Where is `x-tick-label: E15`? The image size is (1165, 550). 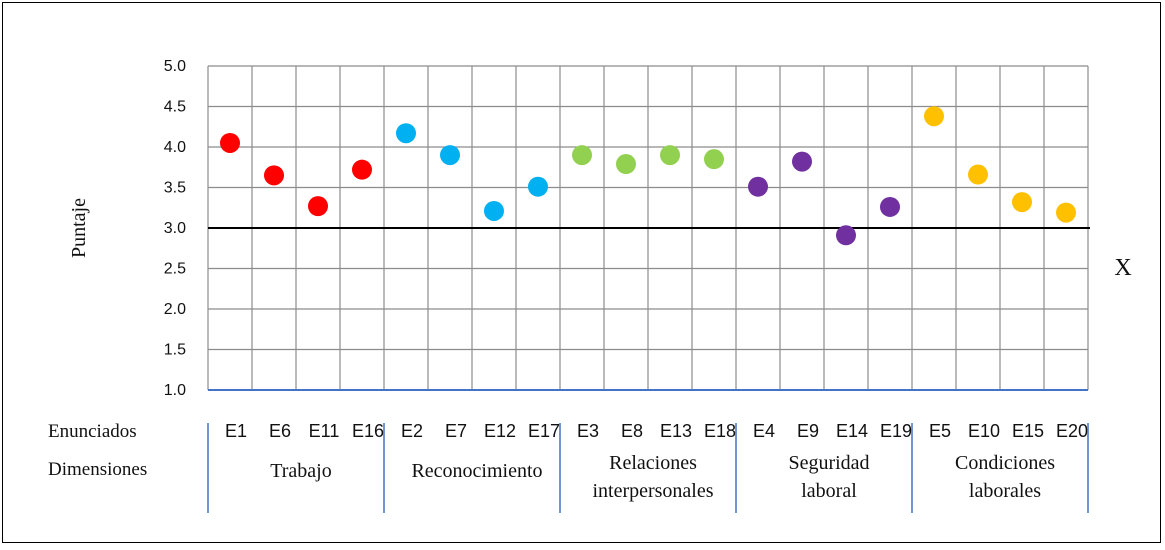 x-tick-label: E15 is located at coordinates (1028, 431).